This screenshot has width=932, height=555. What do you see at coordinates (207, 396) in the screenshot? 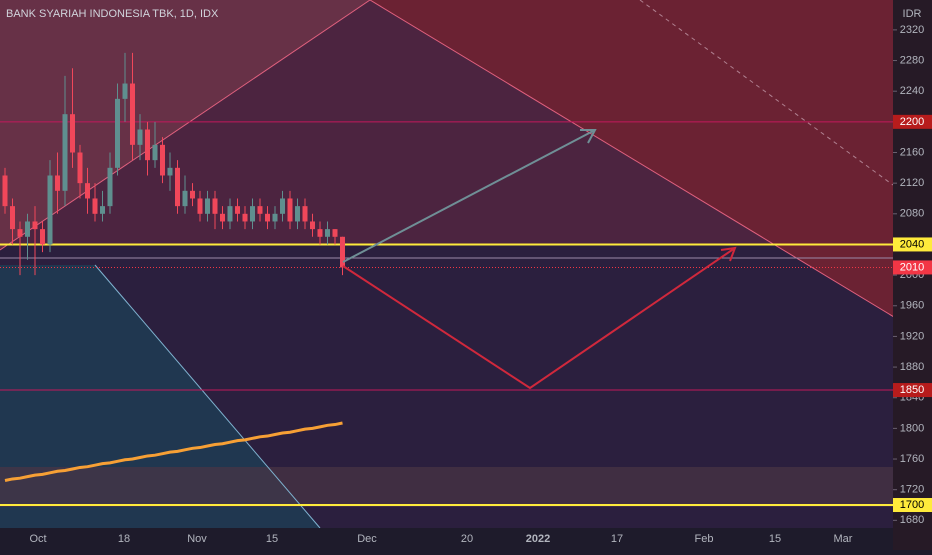
I see `trend-line` at bounding box center [207, 396].